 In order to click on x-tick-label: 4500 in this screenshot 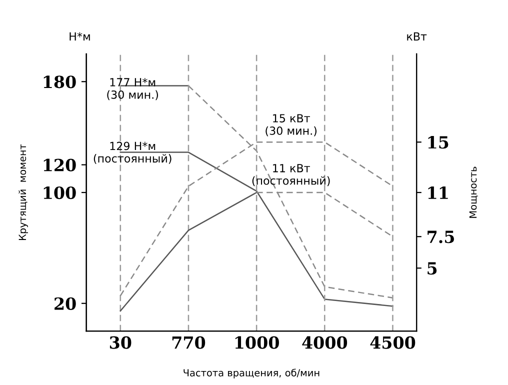, I will do `click(393, 342)`.